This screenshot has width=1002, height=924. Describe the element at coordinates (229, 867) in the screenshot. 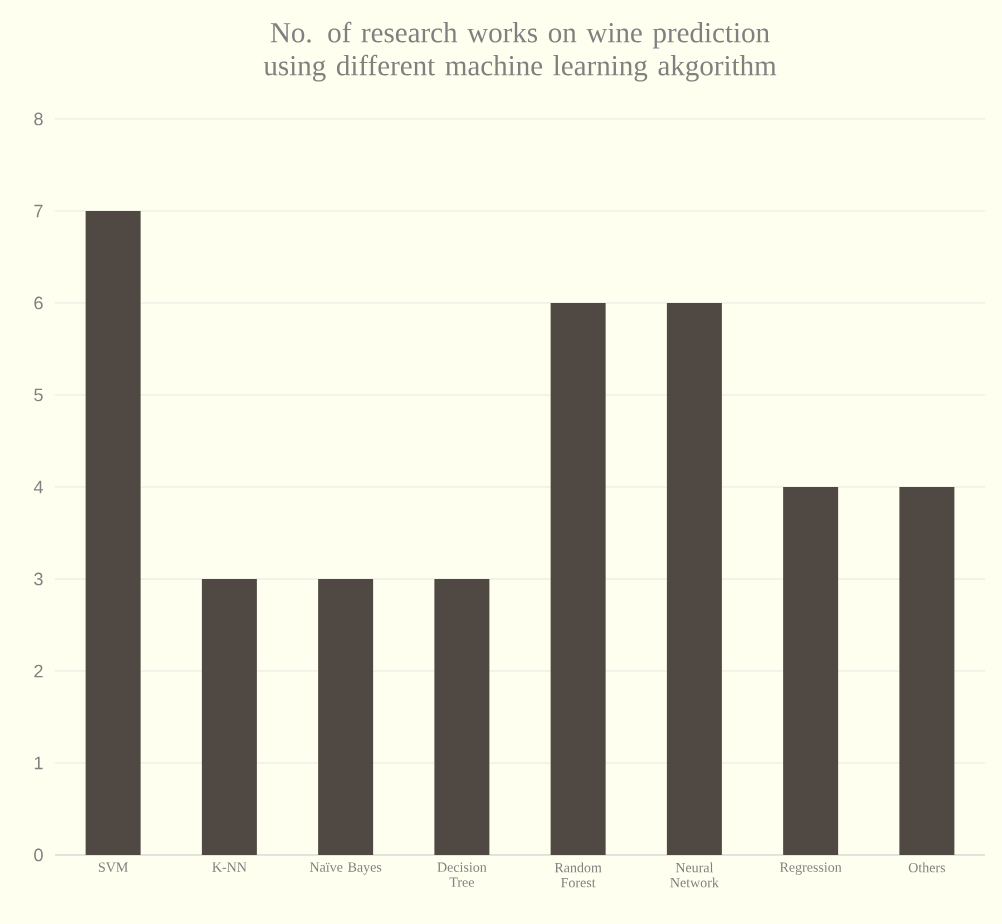

I see `x-tick-label: K-NN` at that location.